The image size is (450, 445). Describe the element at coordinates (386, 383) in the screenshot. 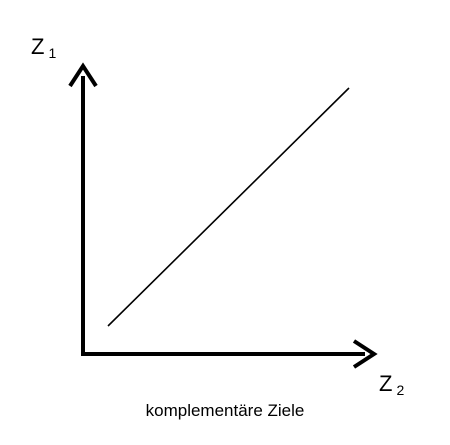

I see `x-axis-label-letter: Z` at that location.